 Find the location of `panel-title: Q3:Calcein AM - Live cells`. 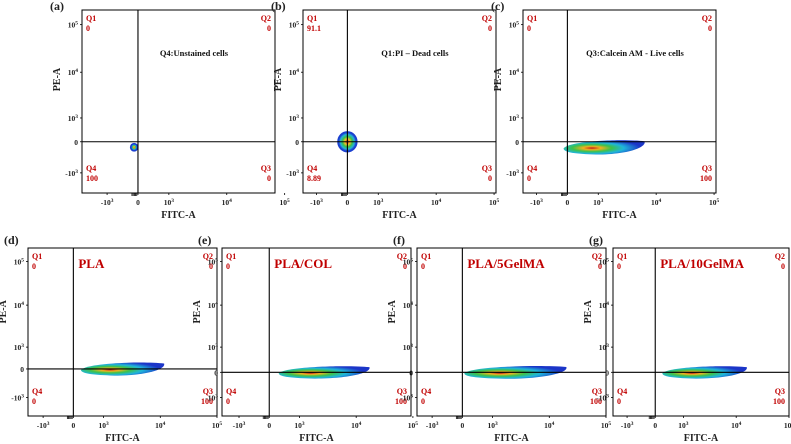

panel-title: Q3:Calcein AM - Live cells is located at coordinates (635, 53).